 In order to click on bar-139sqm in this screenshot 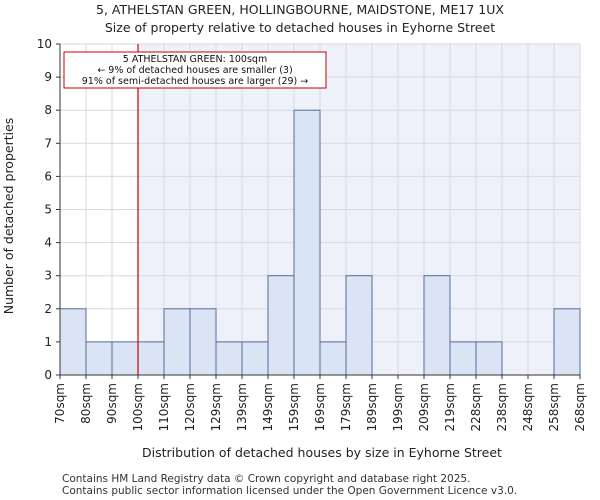, I will do `click(255, 358)`.